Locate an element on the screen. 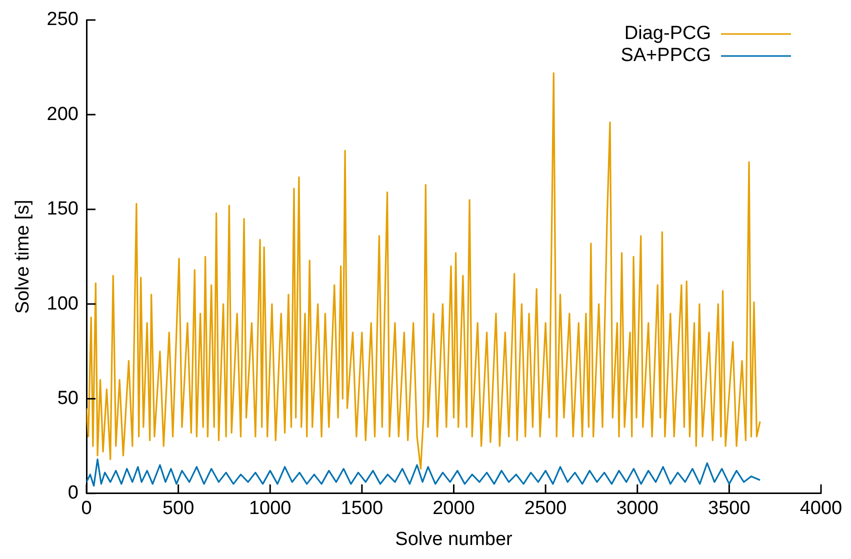 The width and height of the screenshot is (851, 559). x-tick-label: 3000 is located at coordinates (637, 509).